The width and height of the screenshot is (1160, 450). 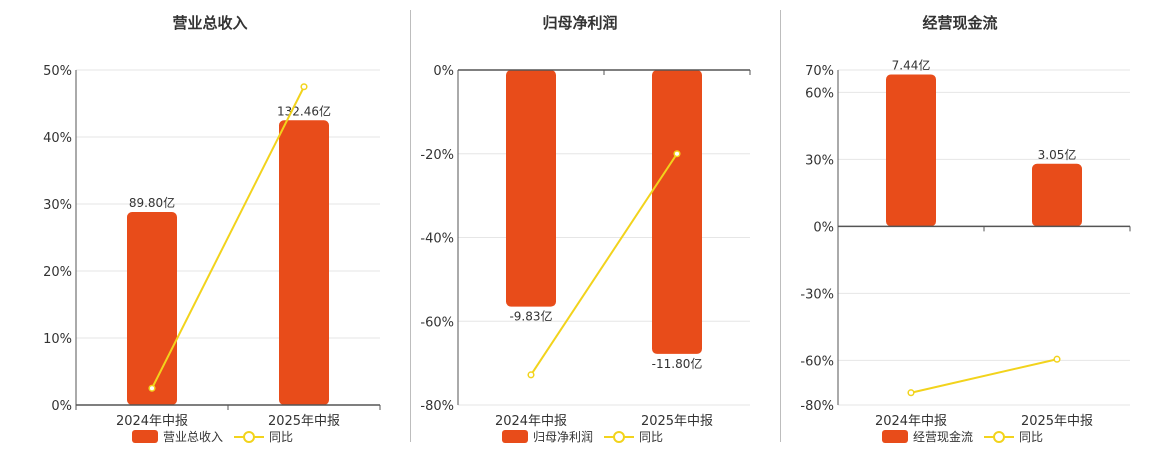 I want to click on y-tick-label: 70%, so click(x=819, y=71).